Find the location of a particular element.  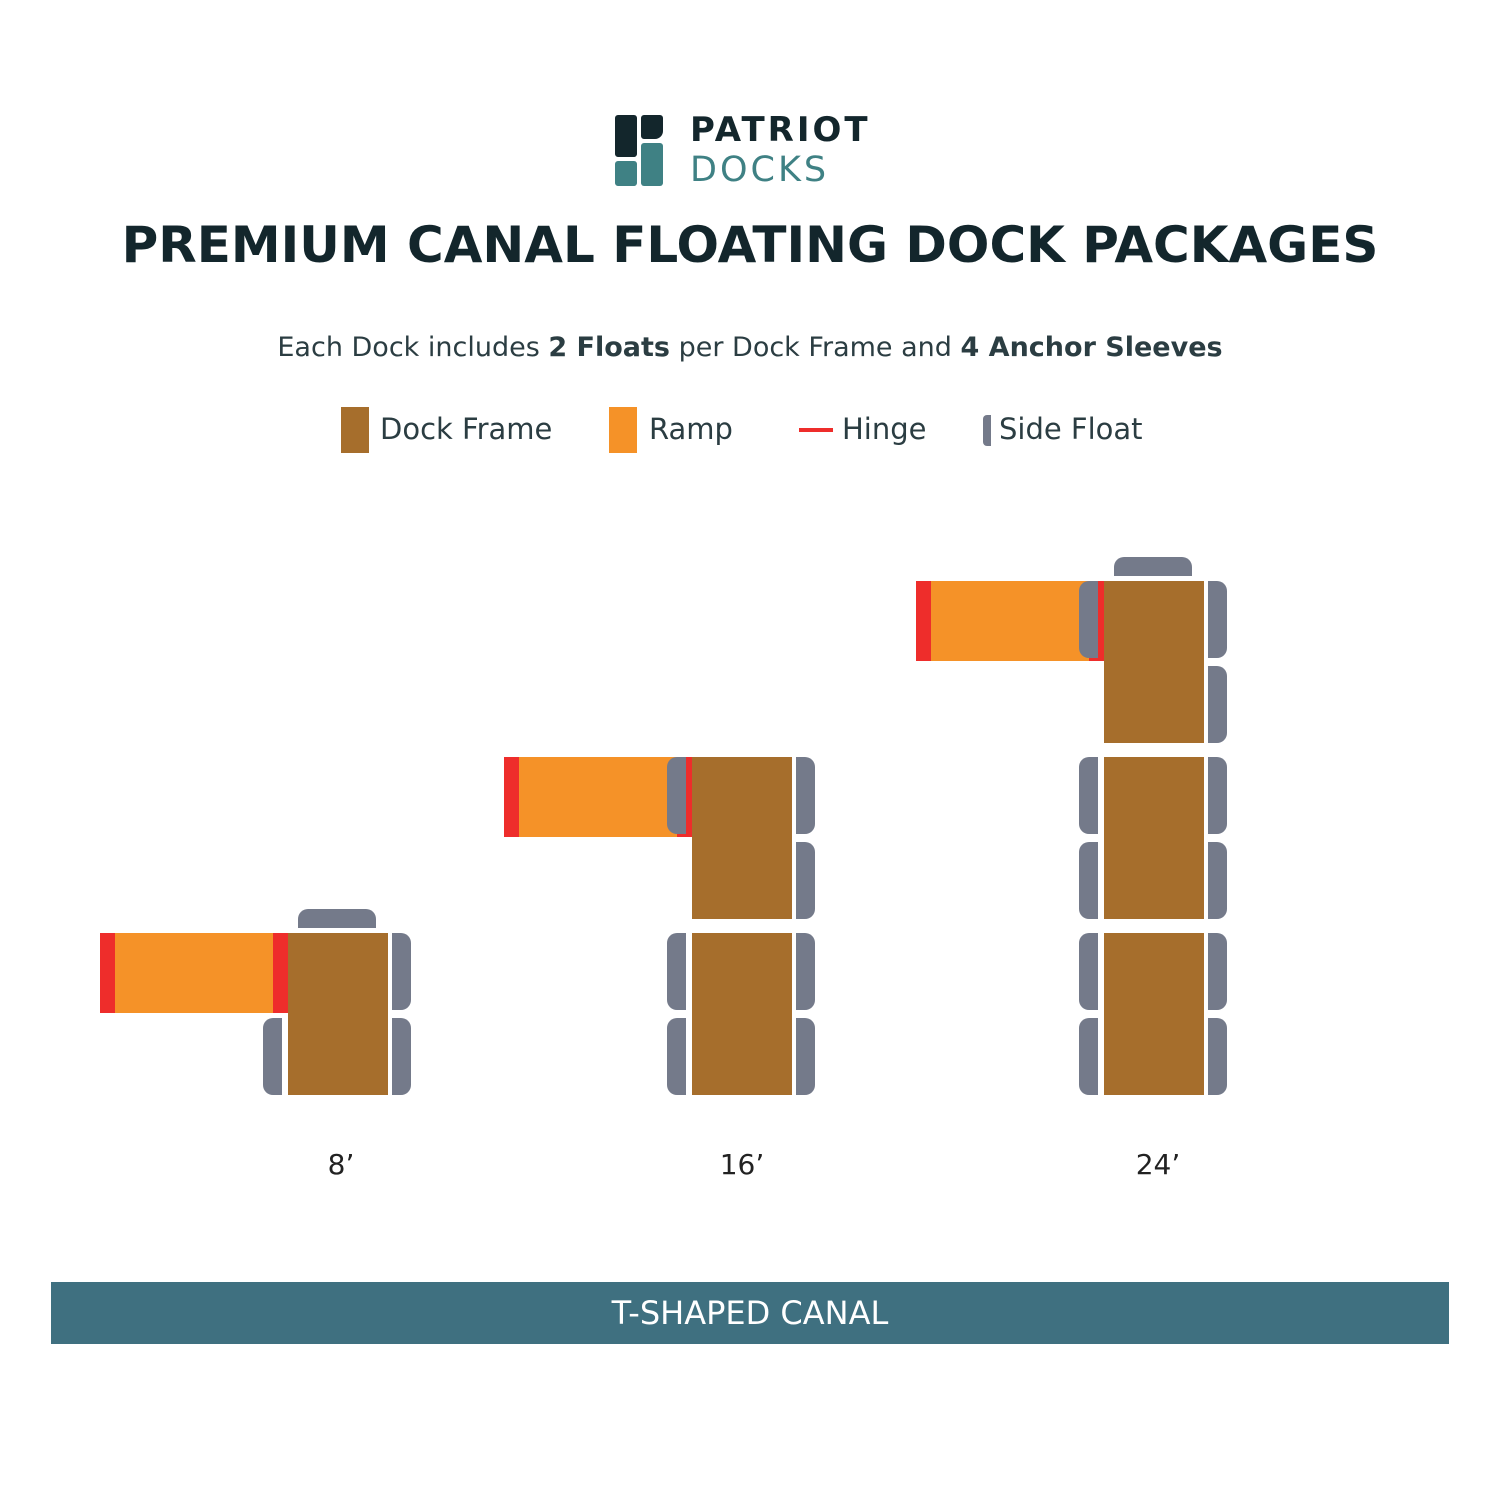

logo-text-patriot: PATRIOT is located at coordinates (780, 130).